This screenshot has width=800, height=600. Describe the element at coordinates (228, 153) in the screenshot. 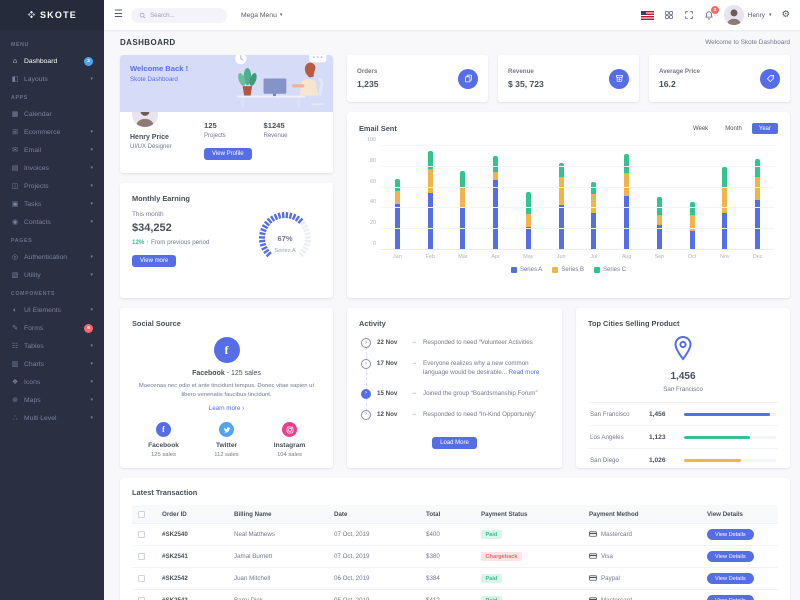

I see `view-profile-button: View Profile` at that location.